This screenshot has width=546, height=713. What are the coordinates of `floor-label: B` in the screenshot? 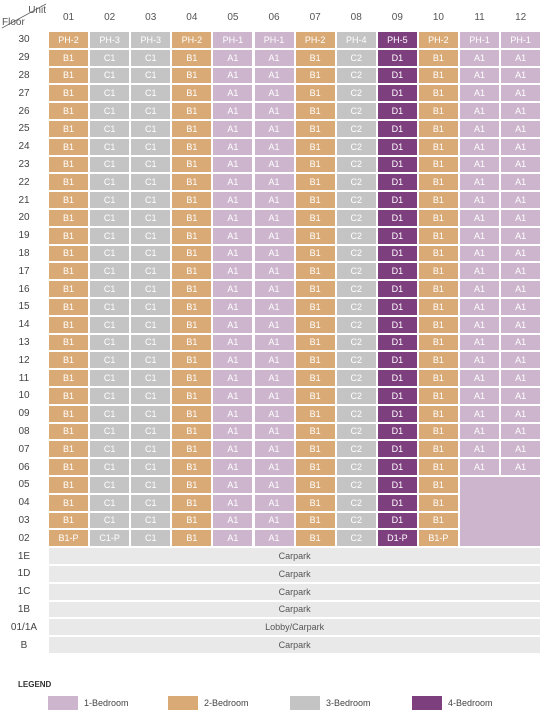 It's located at (24, 645).